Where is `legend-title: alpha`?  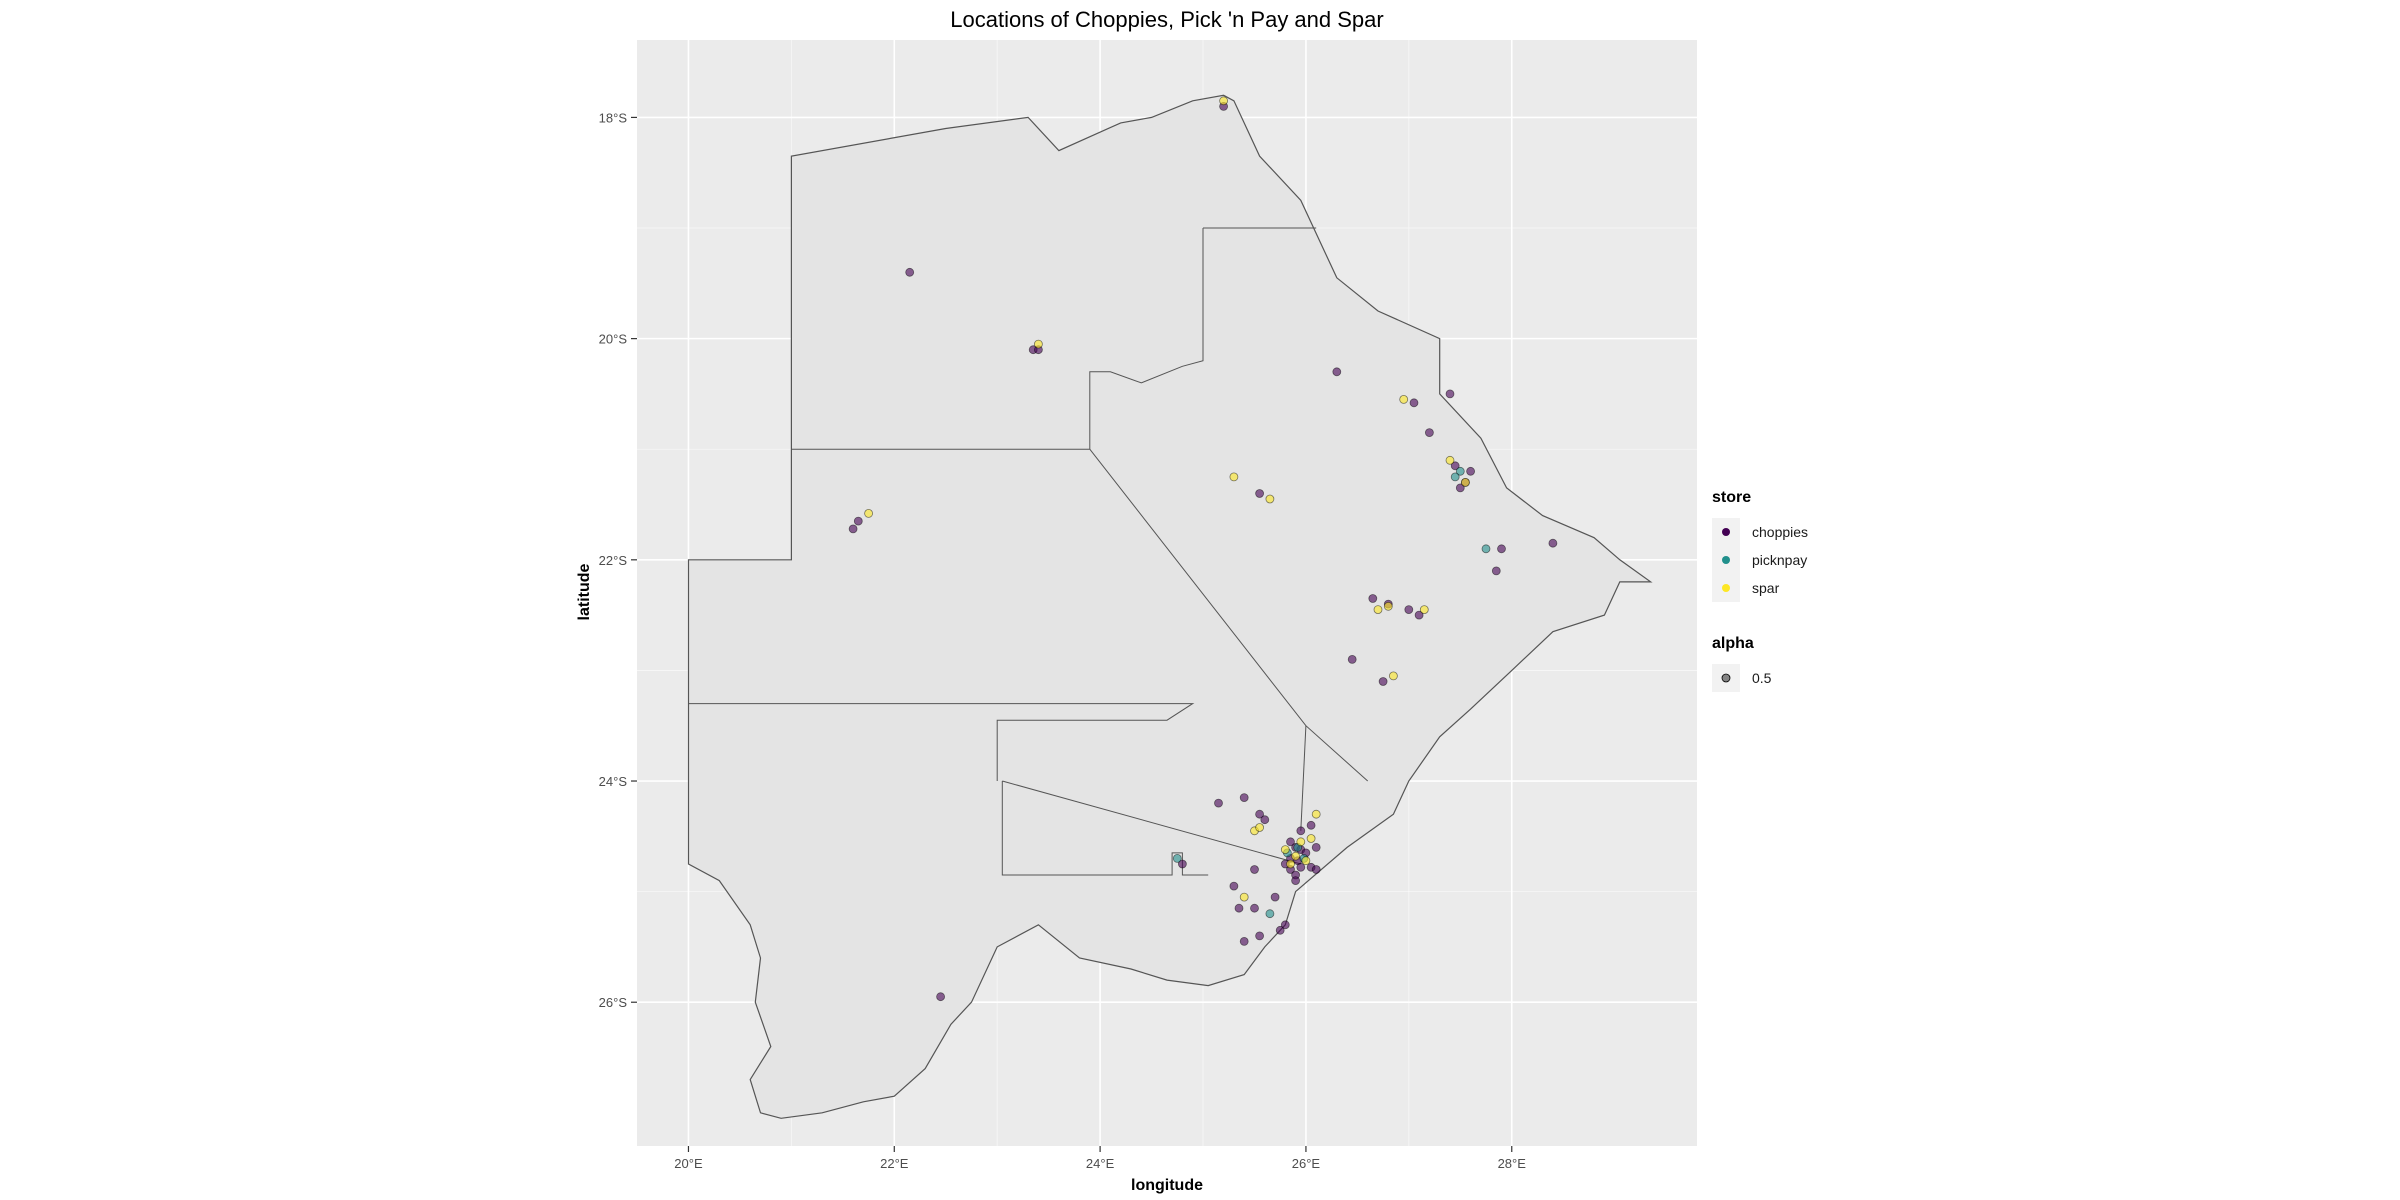 legend-title: alpha is located at coordinates (1733, 643).